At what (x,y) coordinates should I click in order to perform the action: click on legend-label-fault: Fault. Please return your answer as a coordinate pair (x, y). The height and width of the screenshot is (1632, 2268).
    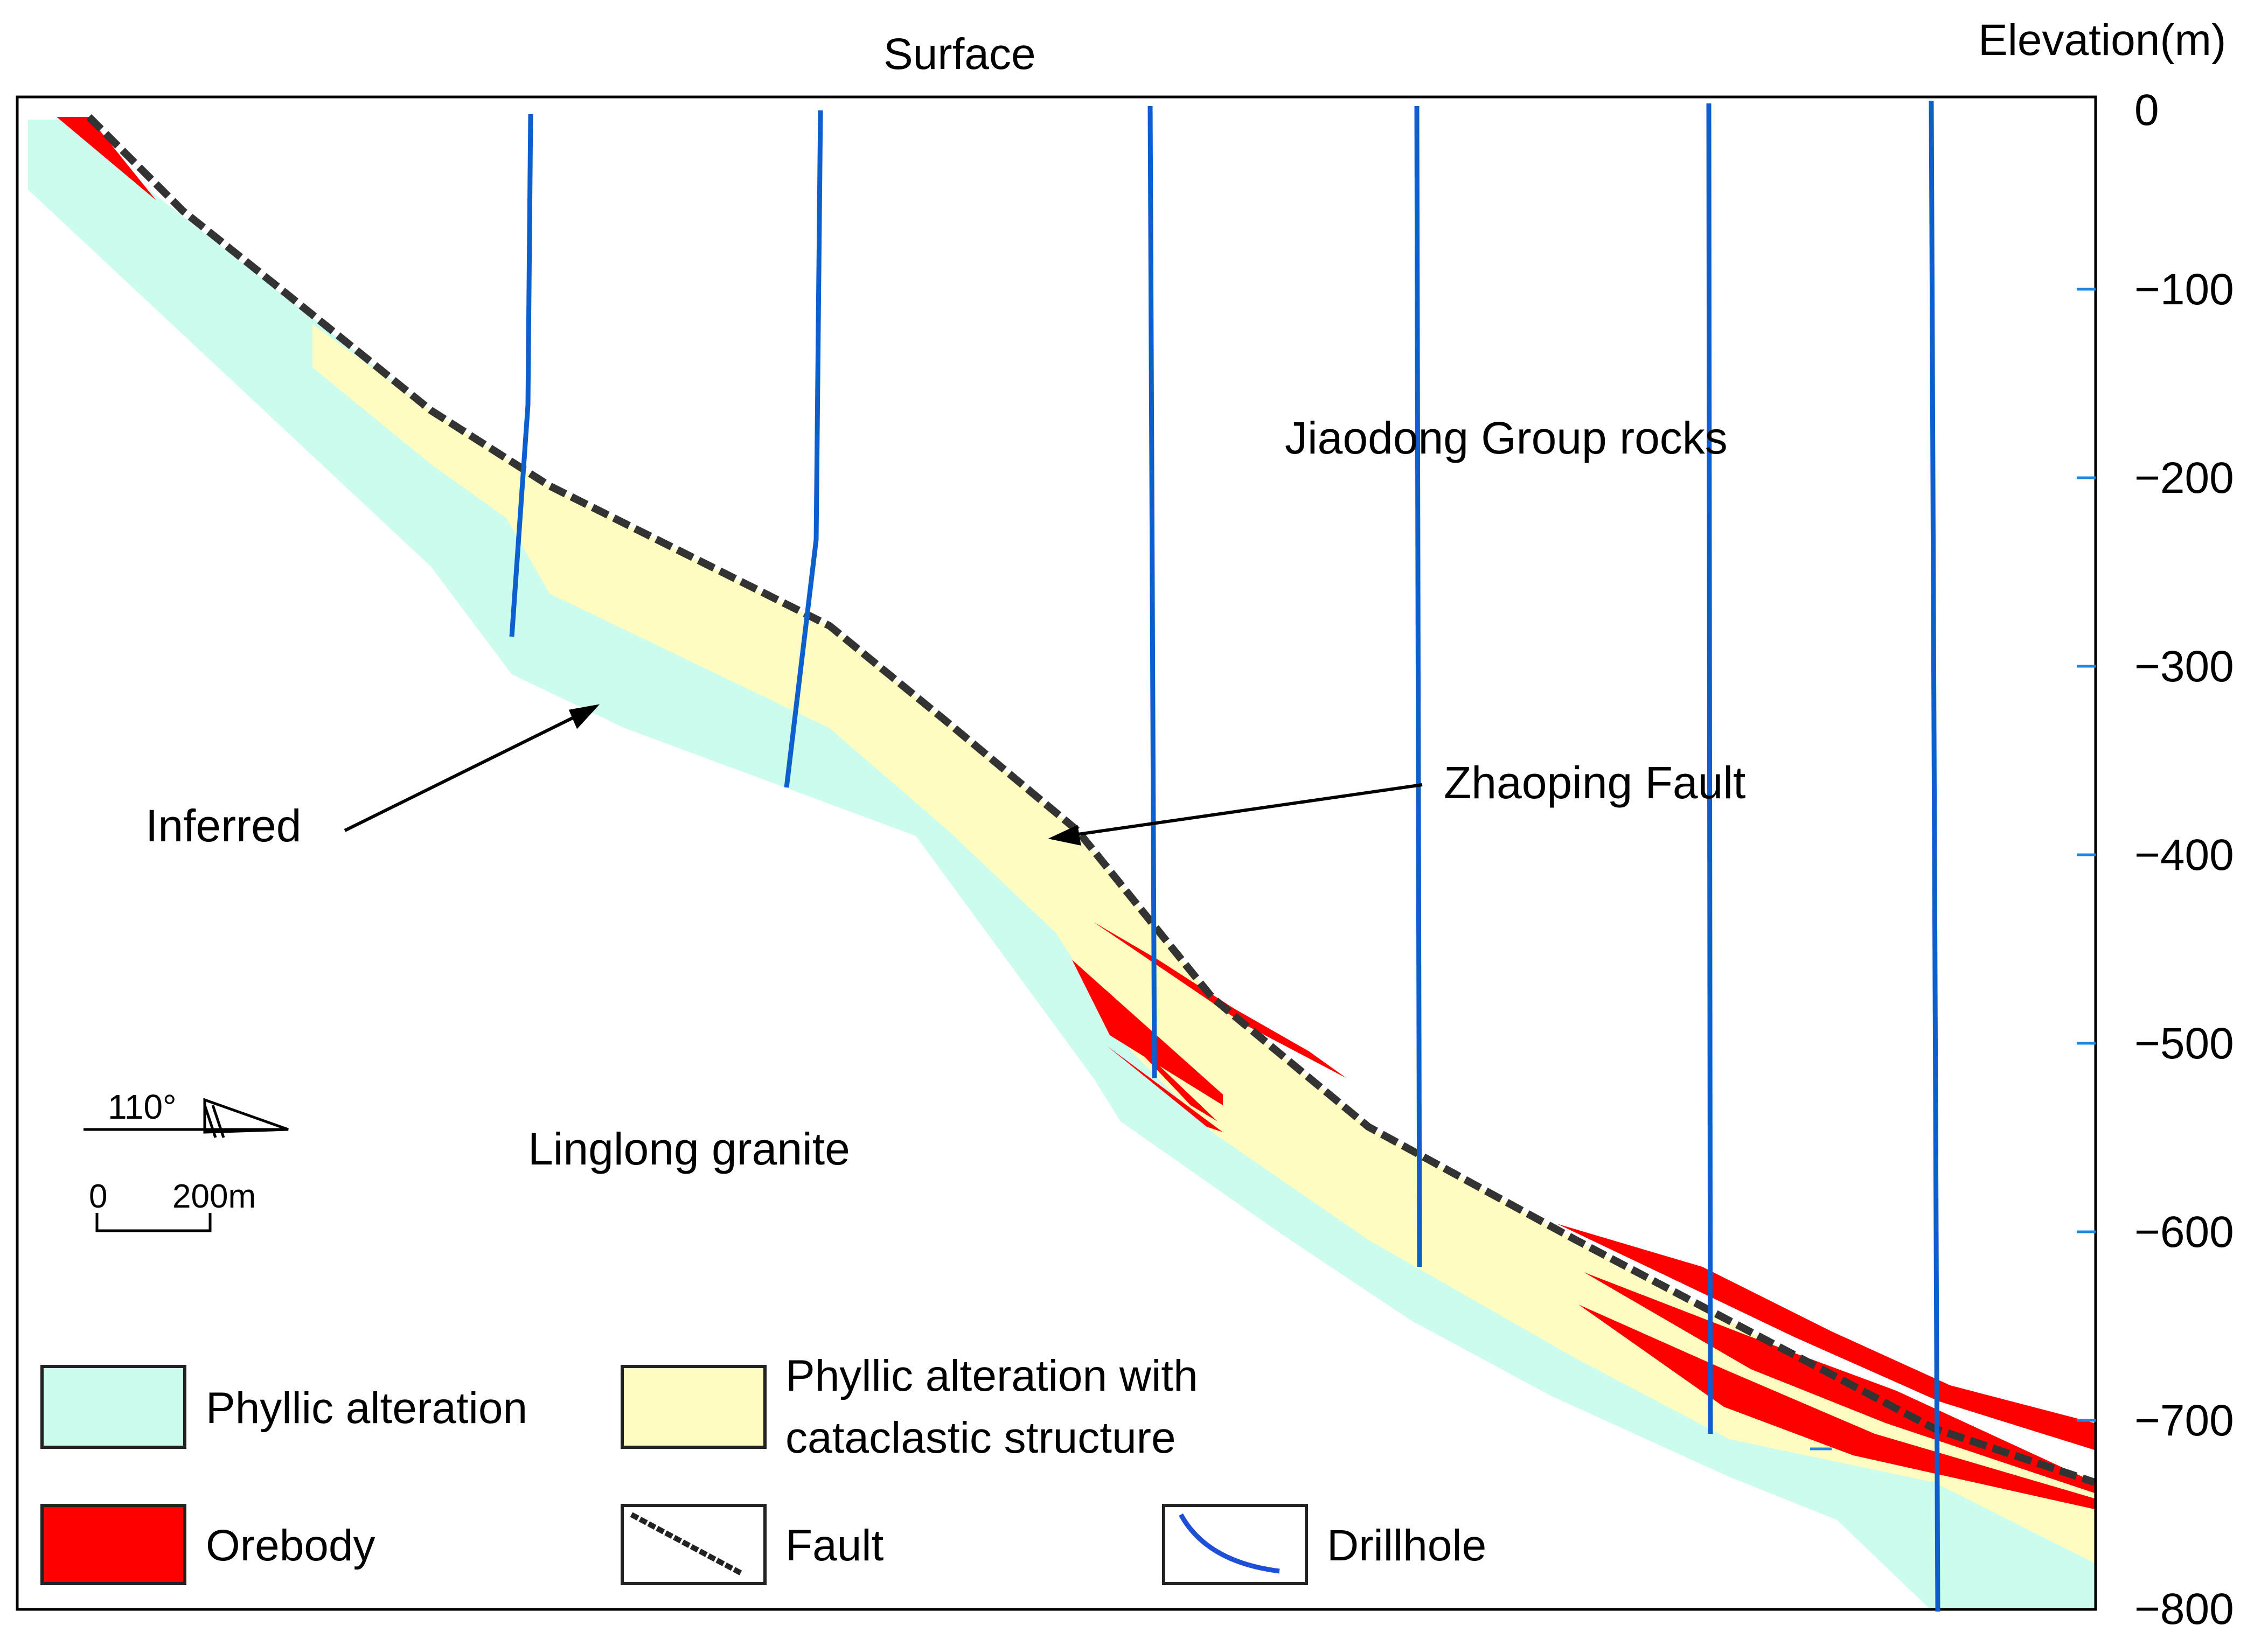
    Looking at the image, I should click on (834, 1545).